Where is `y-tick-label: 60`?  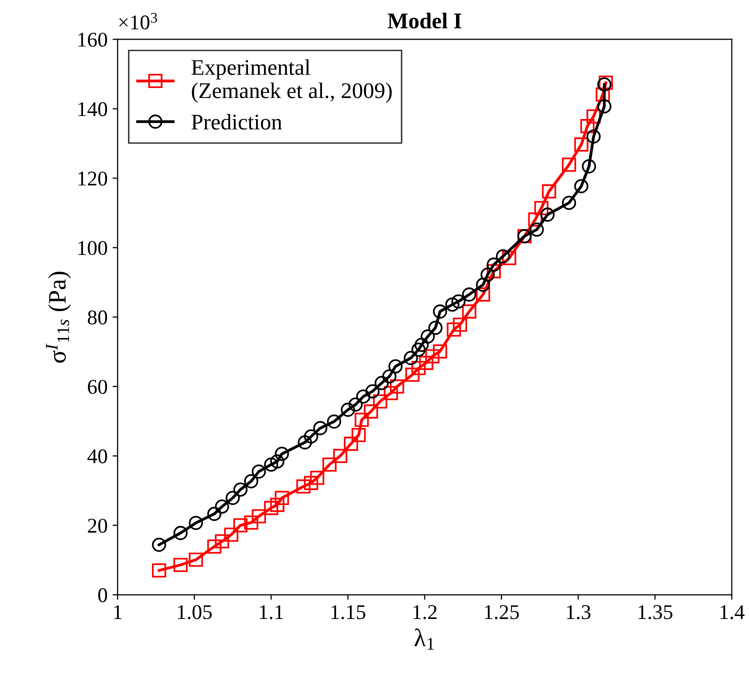
y-tick-label: 60 is located at coordinates (98, 387).